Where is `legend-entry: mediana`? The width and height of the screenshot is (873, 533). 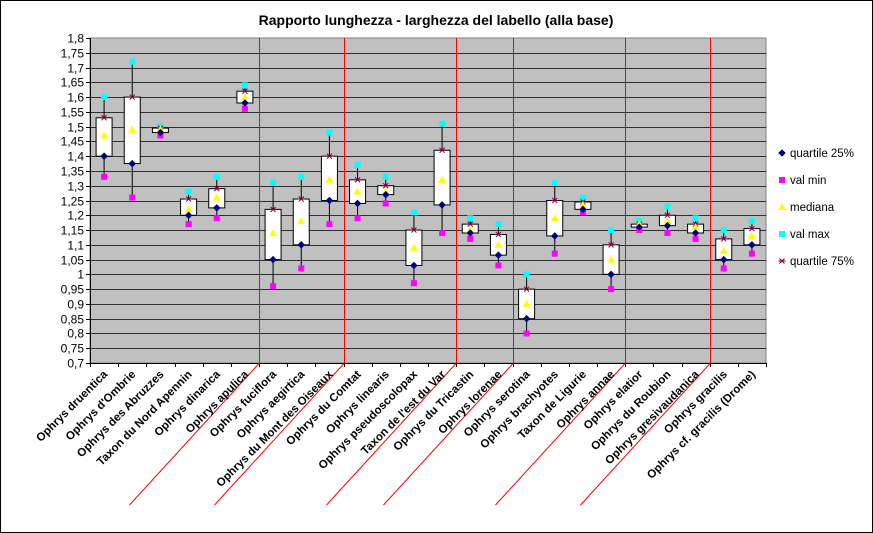 legend-entry: mediana is located at coordinates (812, 208).